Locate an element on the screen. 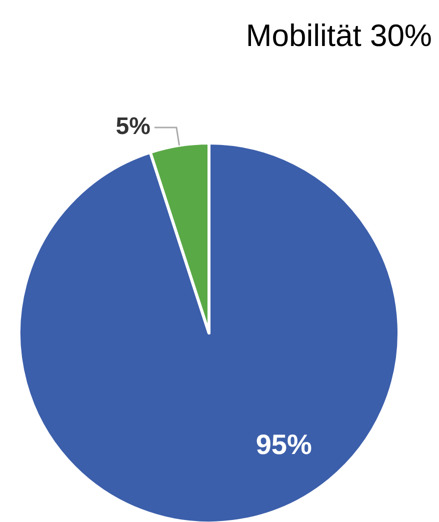 The height and width of the screenshot is (522, 439). data-label: 95% is located at coordinates (284, 444).